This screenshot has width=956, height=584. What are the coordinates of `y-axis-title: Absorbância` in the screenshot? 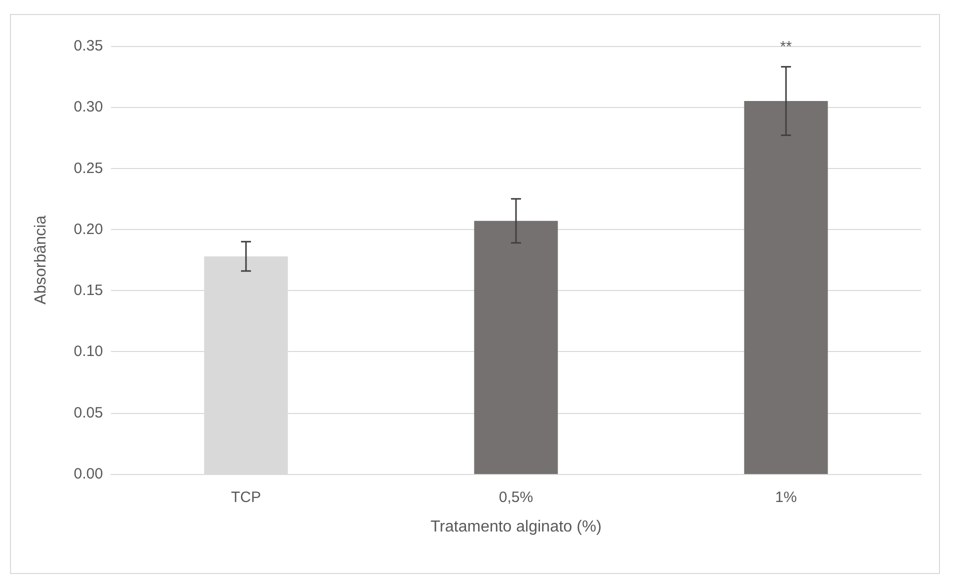 It's located at (41, 259).